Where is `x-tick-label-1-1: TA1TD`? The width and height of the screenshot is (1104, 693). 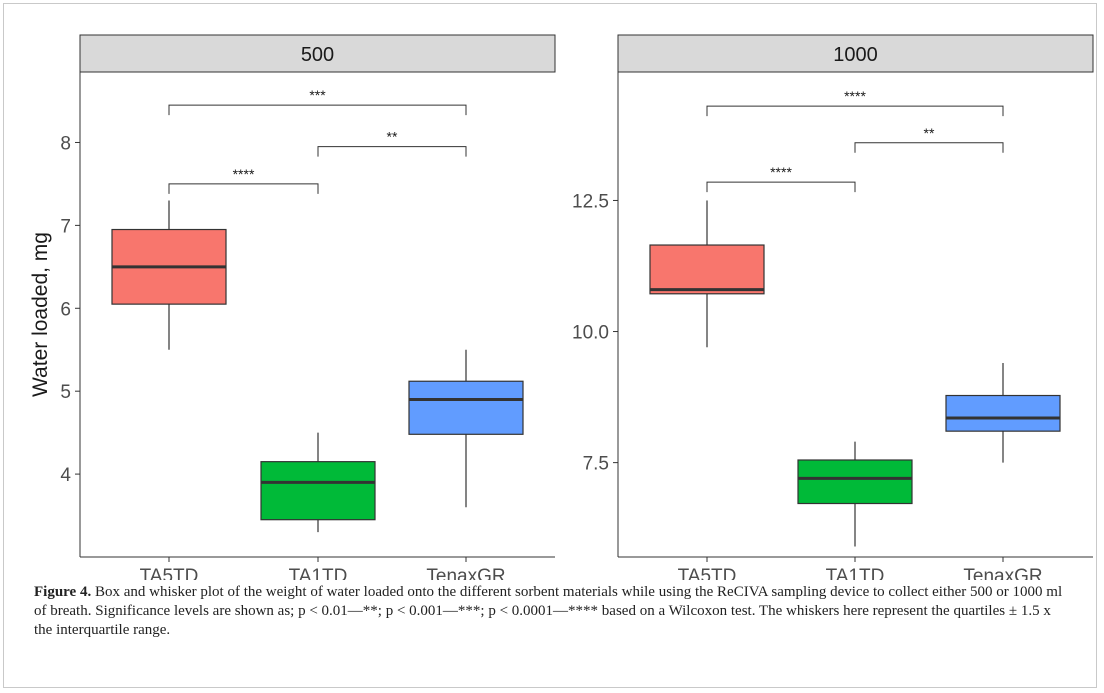 x-tick-label-1-1: TA1TD is located at coordinates (855, 573).